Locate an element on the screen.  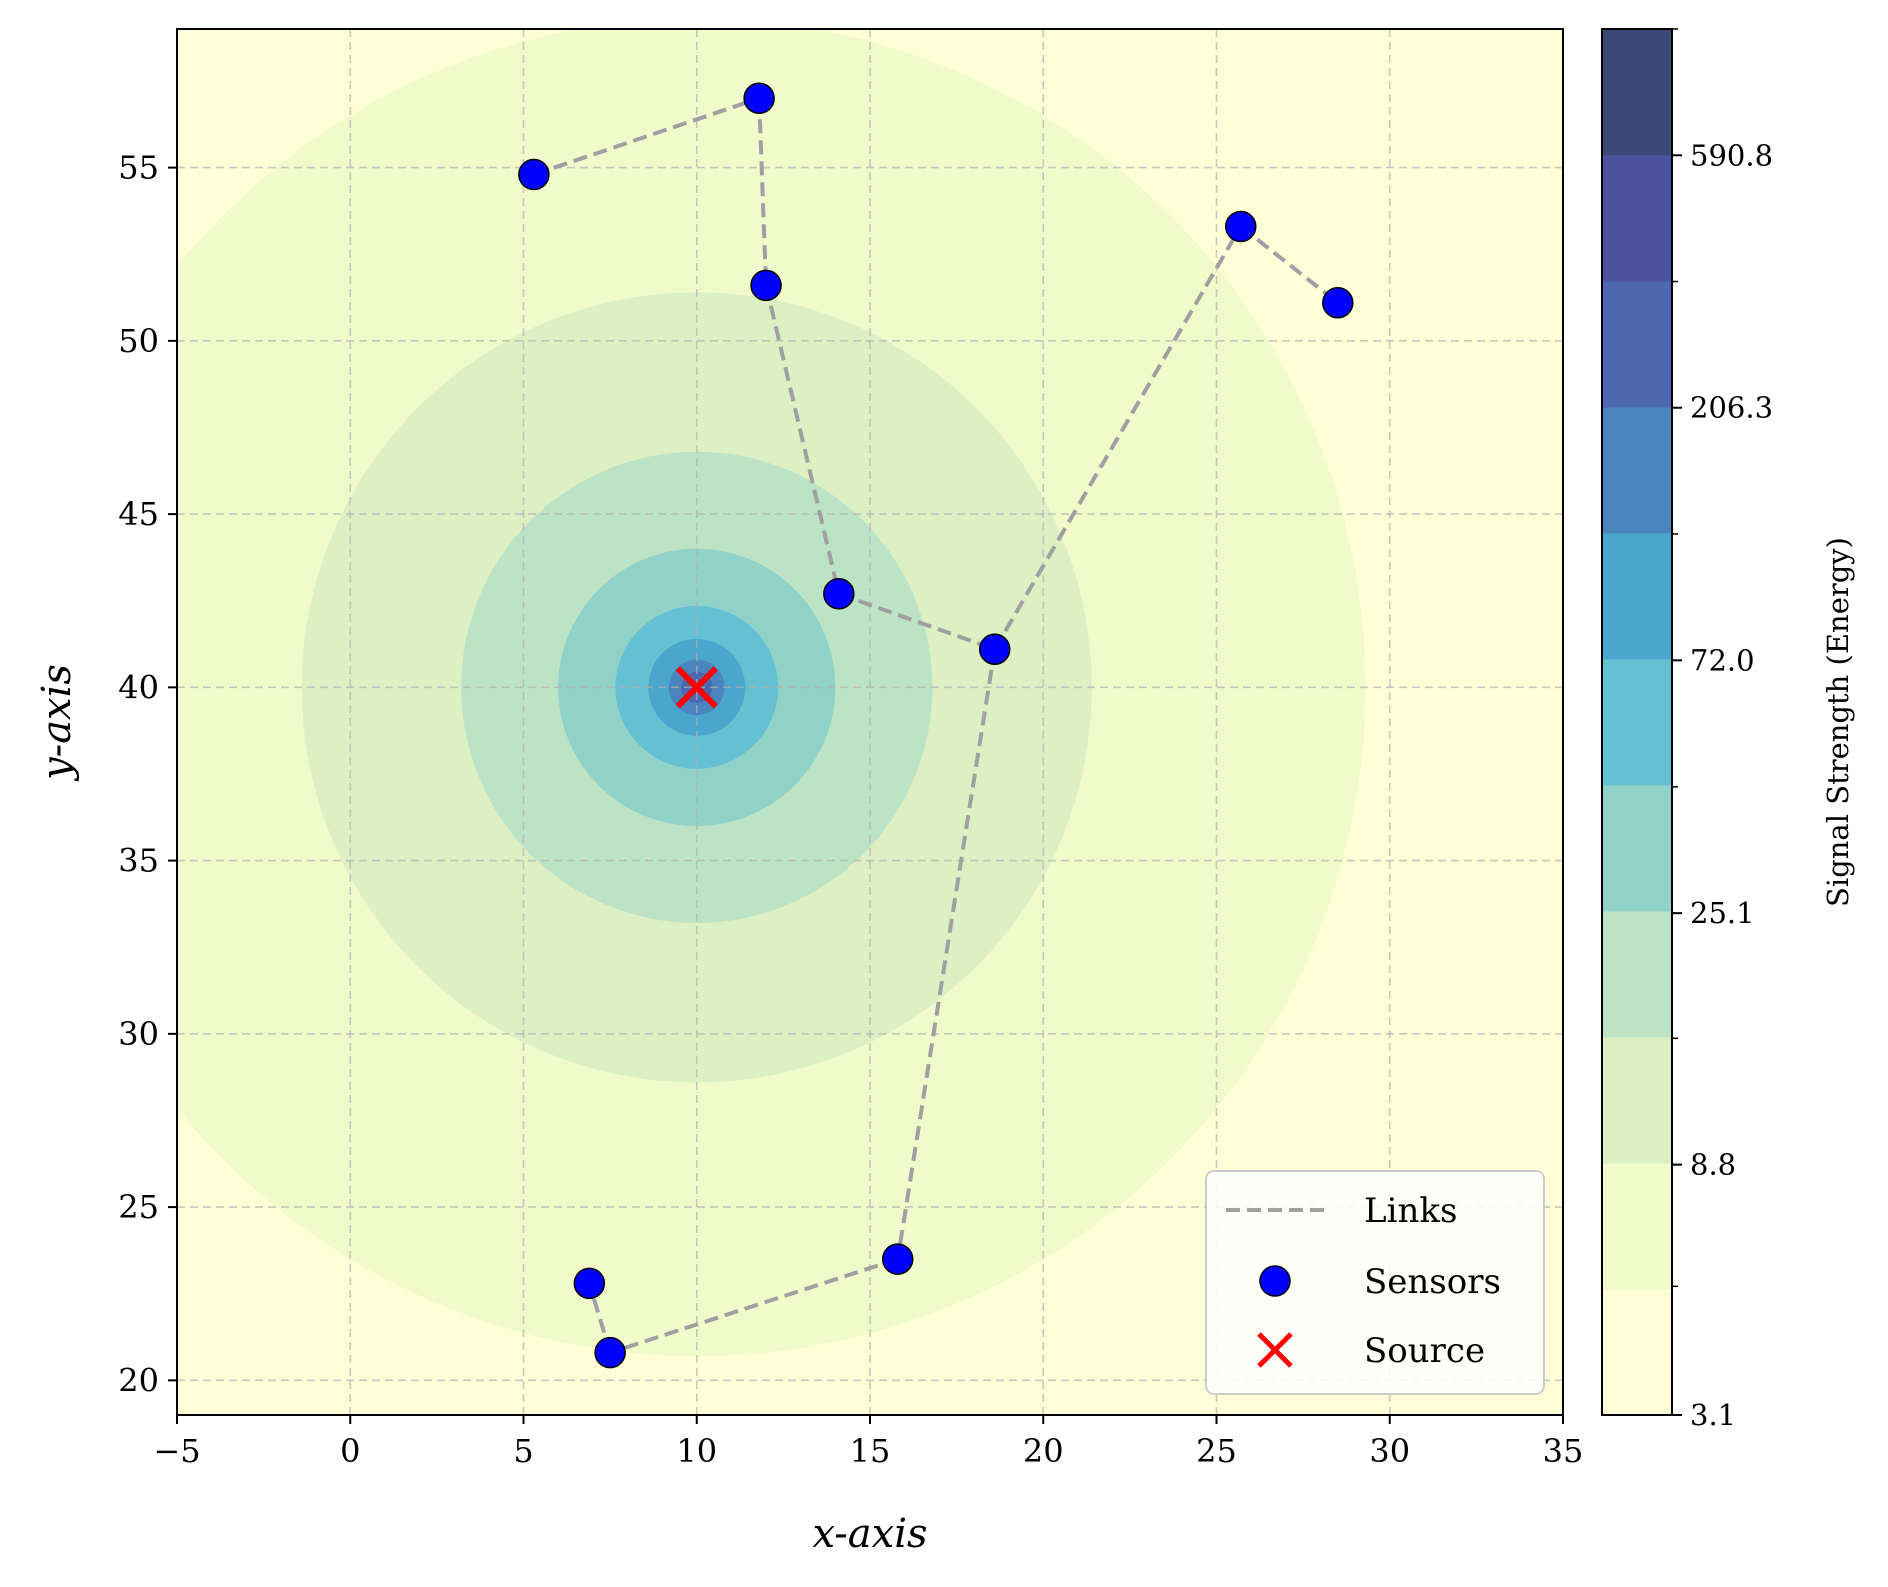
colorbar-tick-label: 8.8 is located at coordinates (1713, 1165).